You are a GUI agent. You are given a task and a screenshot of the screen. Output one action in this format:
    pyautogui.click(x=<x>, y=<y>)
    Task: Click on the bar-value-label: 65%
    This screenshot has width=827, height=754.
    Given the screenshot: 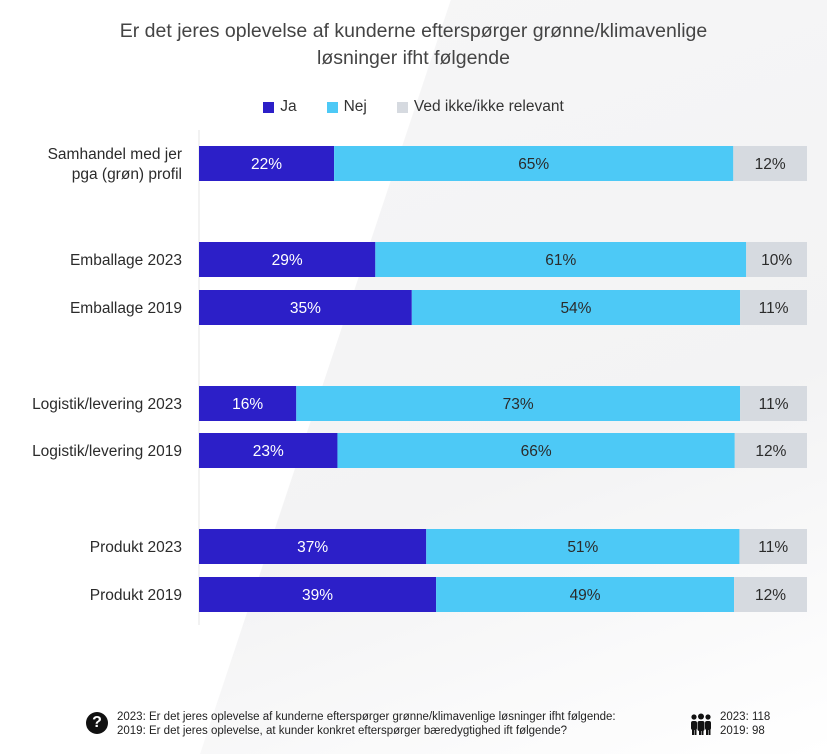 What is the action you would take?
    pyautogui.click(x=533, y=164)
    